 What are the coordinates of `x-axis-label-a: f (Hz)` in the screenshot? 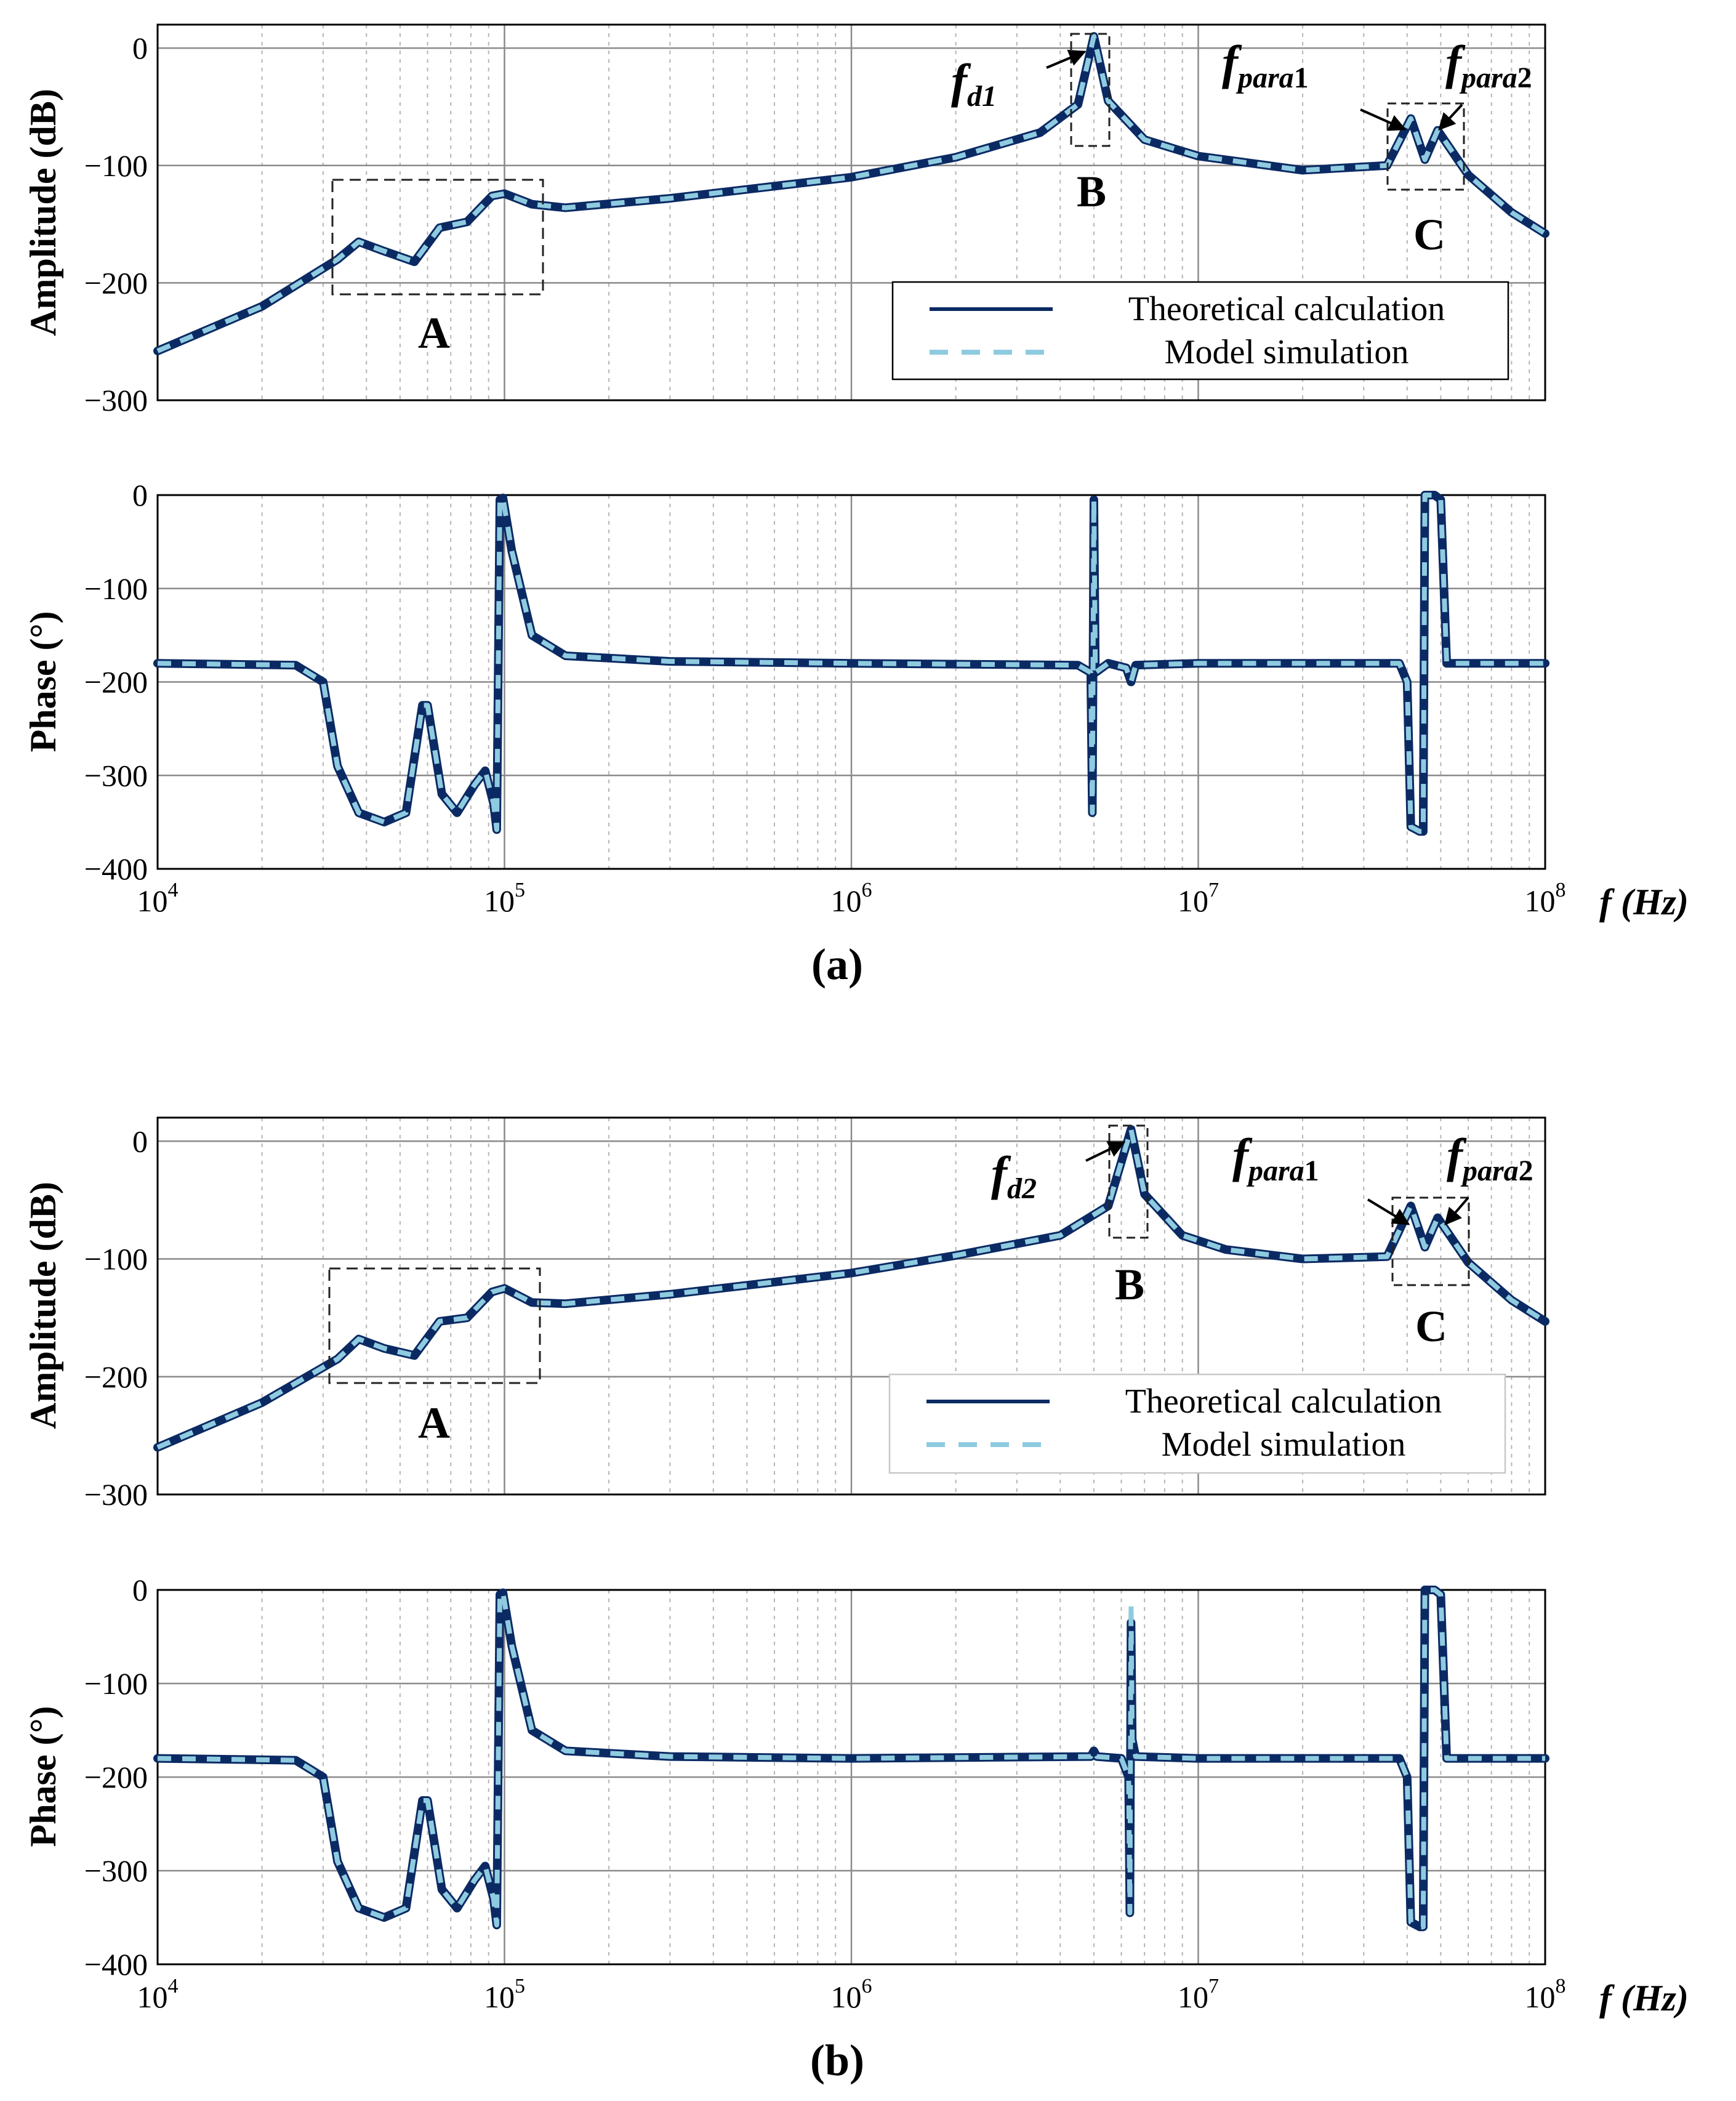 It's located at (1644, 902).